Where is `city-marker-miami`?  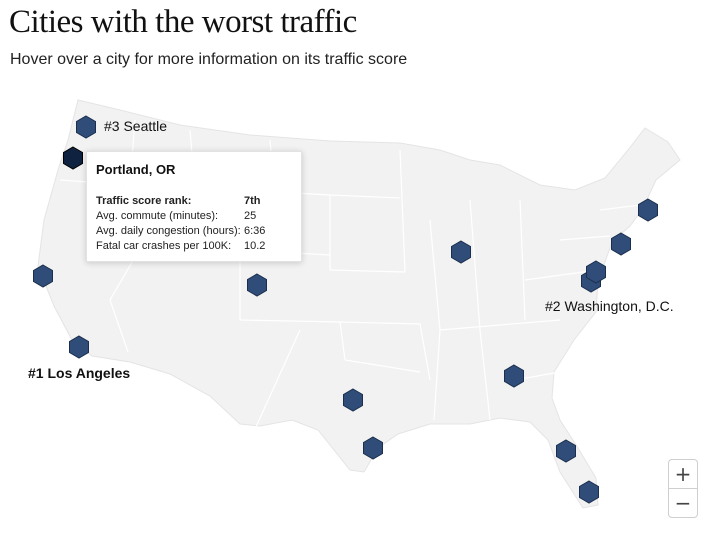
city-marker-miami is located at coordinates (589, 492).